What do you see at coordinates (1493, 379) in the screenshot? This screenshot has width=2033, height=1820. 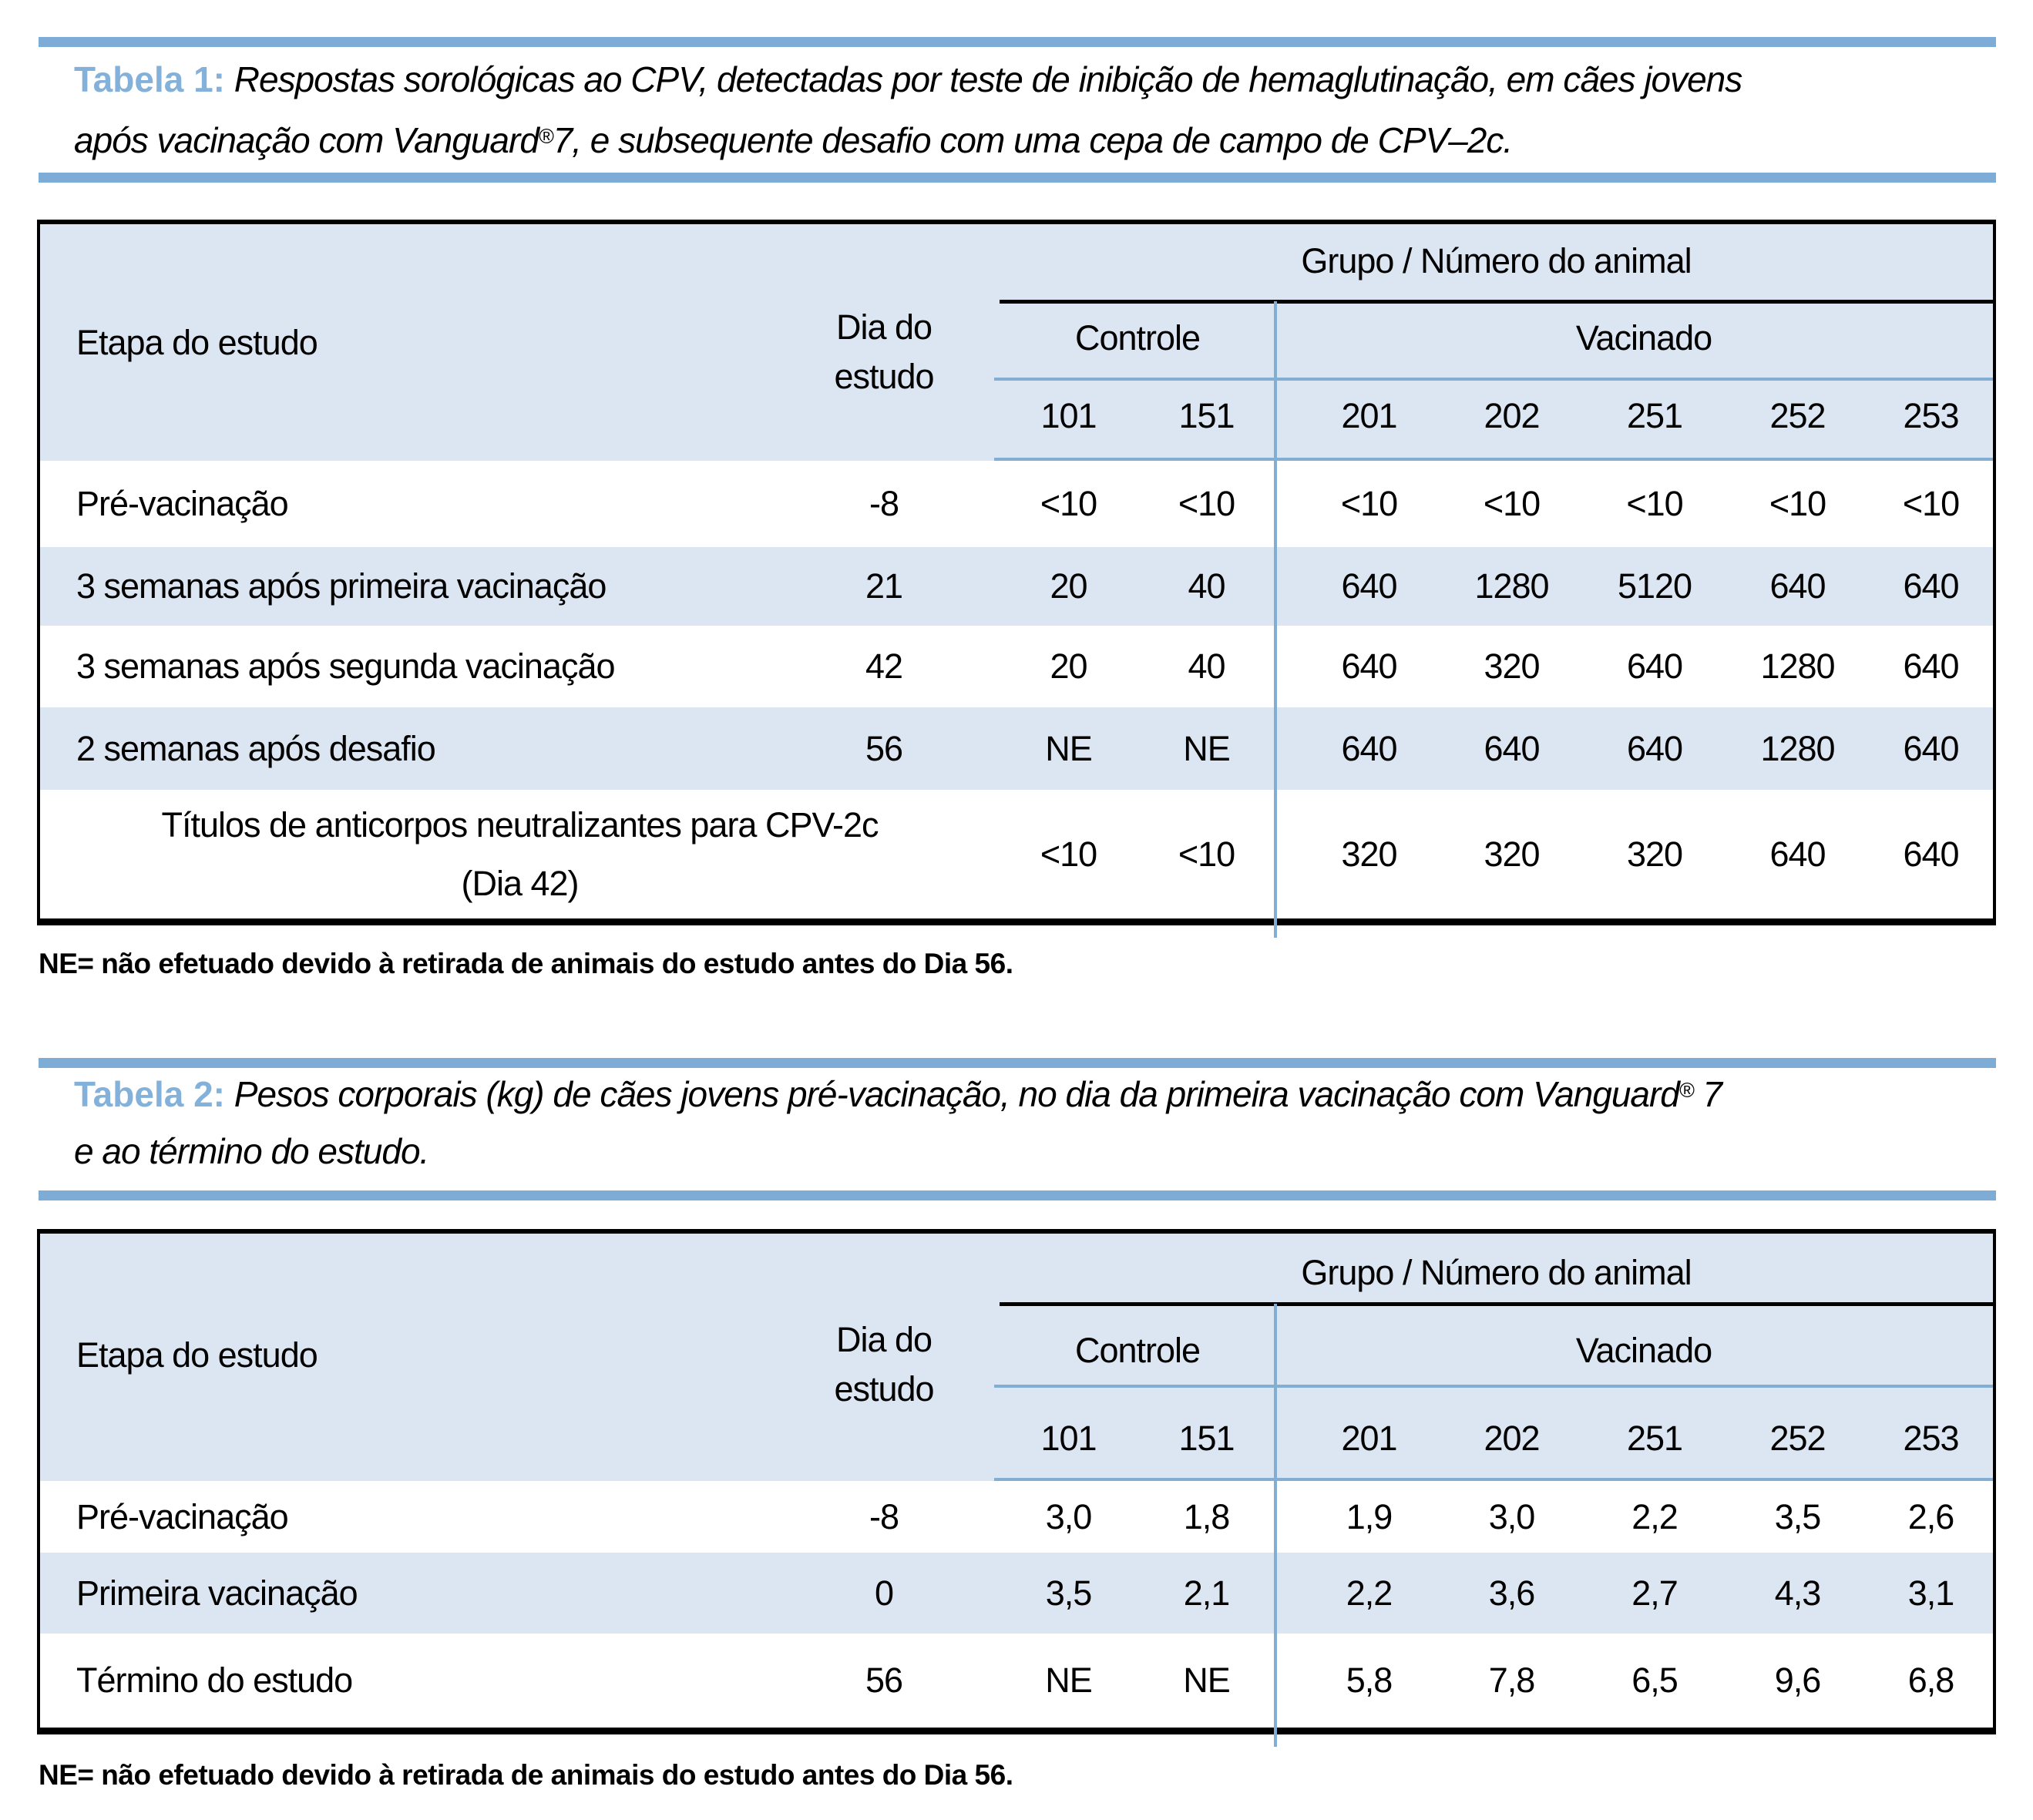 I see `group-row-divider-line` at bounding box center [1493, 379].